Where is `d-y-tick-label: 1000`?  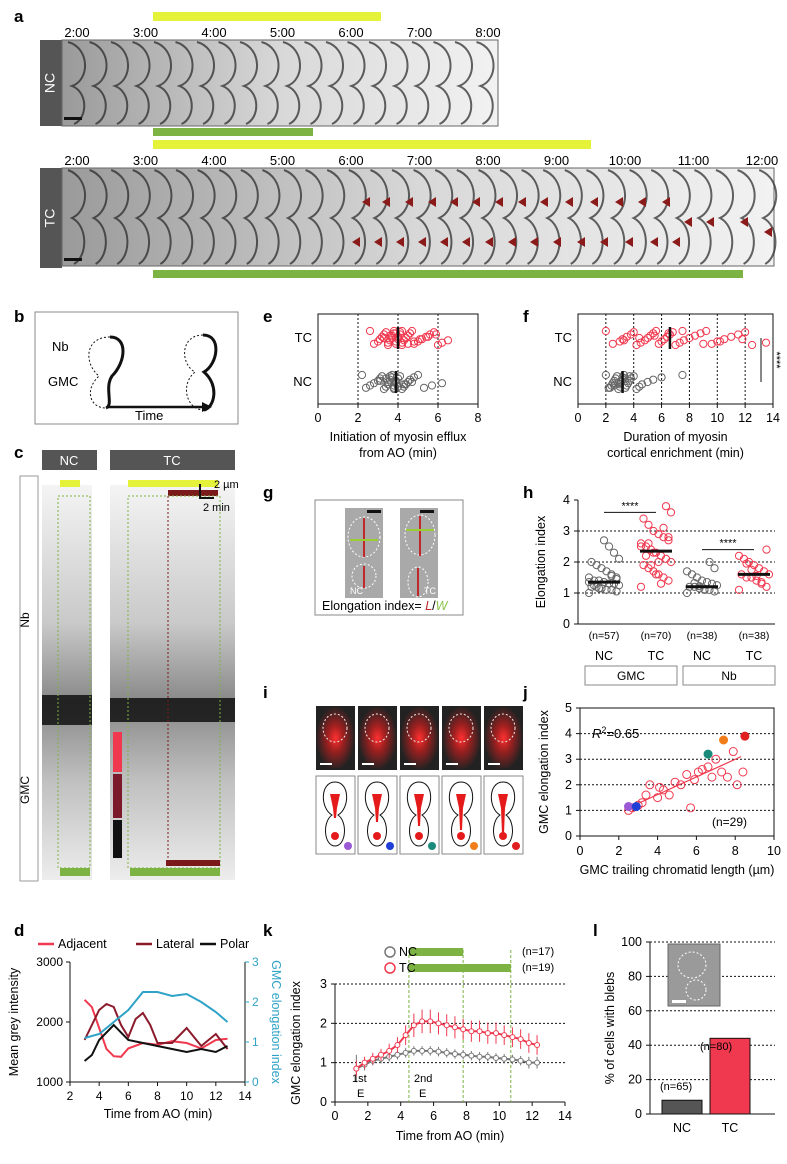 d-y-tick-label: 1000 is located at coordinates (49, 1082).